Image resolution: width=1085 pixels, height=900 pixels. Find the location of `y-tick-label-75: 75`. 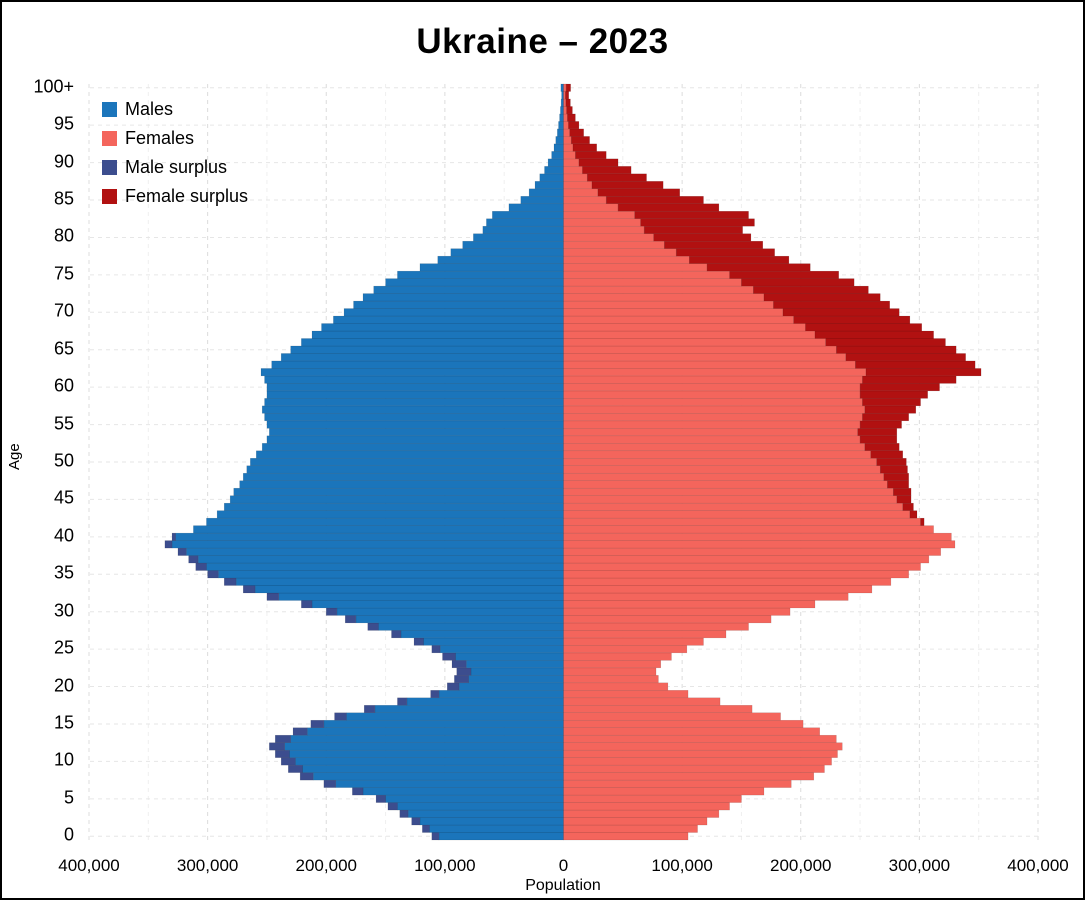

y-tick-label-75: 75 is located at coordinates (63, 273).